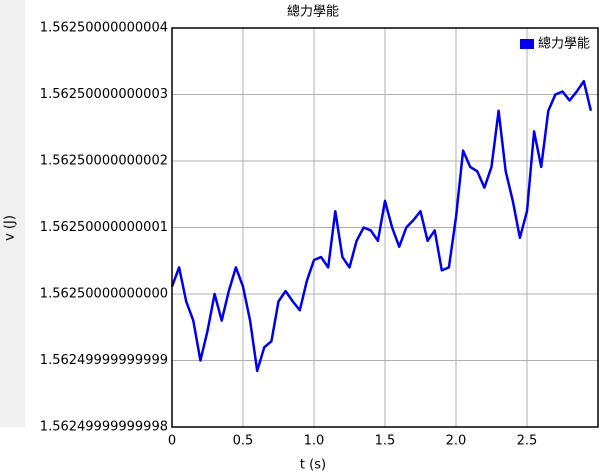 This screenshot has height=476, width=600. I want to click on y-tick-label: 1.56250000000004, so click(104, 28).